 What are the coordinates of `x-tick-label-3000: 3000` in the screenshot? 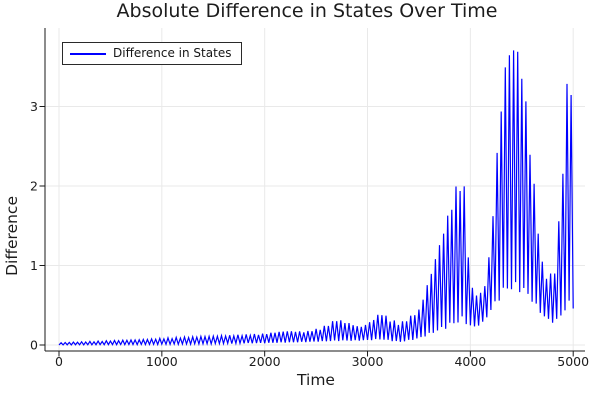 It's located at (368, 361).